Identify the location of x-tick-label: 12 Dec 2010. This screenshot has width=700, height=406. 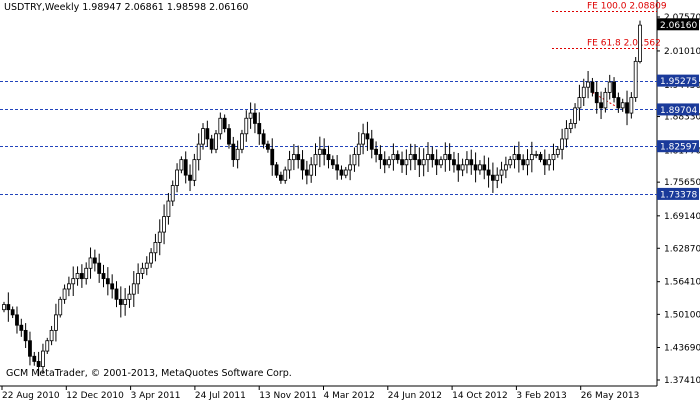
(95, 396).